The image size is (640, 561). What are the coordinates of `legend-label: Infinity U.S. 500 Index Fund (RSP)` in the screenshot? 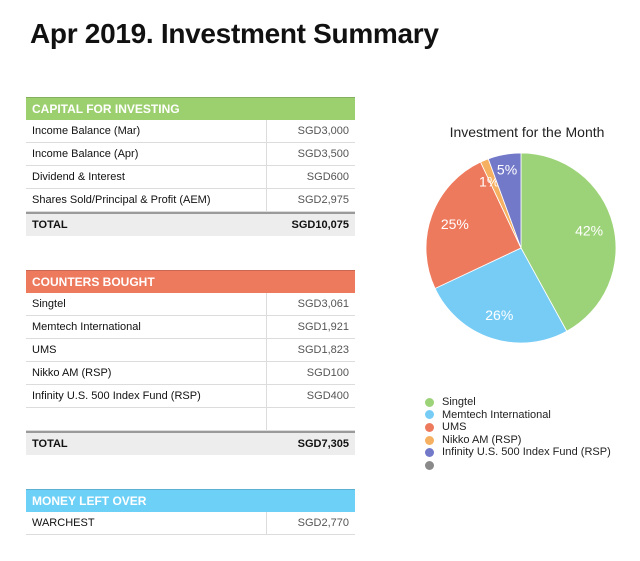 It's located at (526, 452).